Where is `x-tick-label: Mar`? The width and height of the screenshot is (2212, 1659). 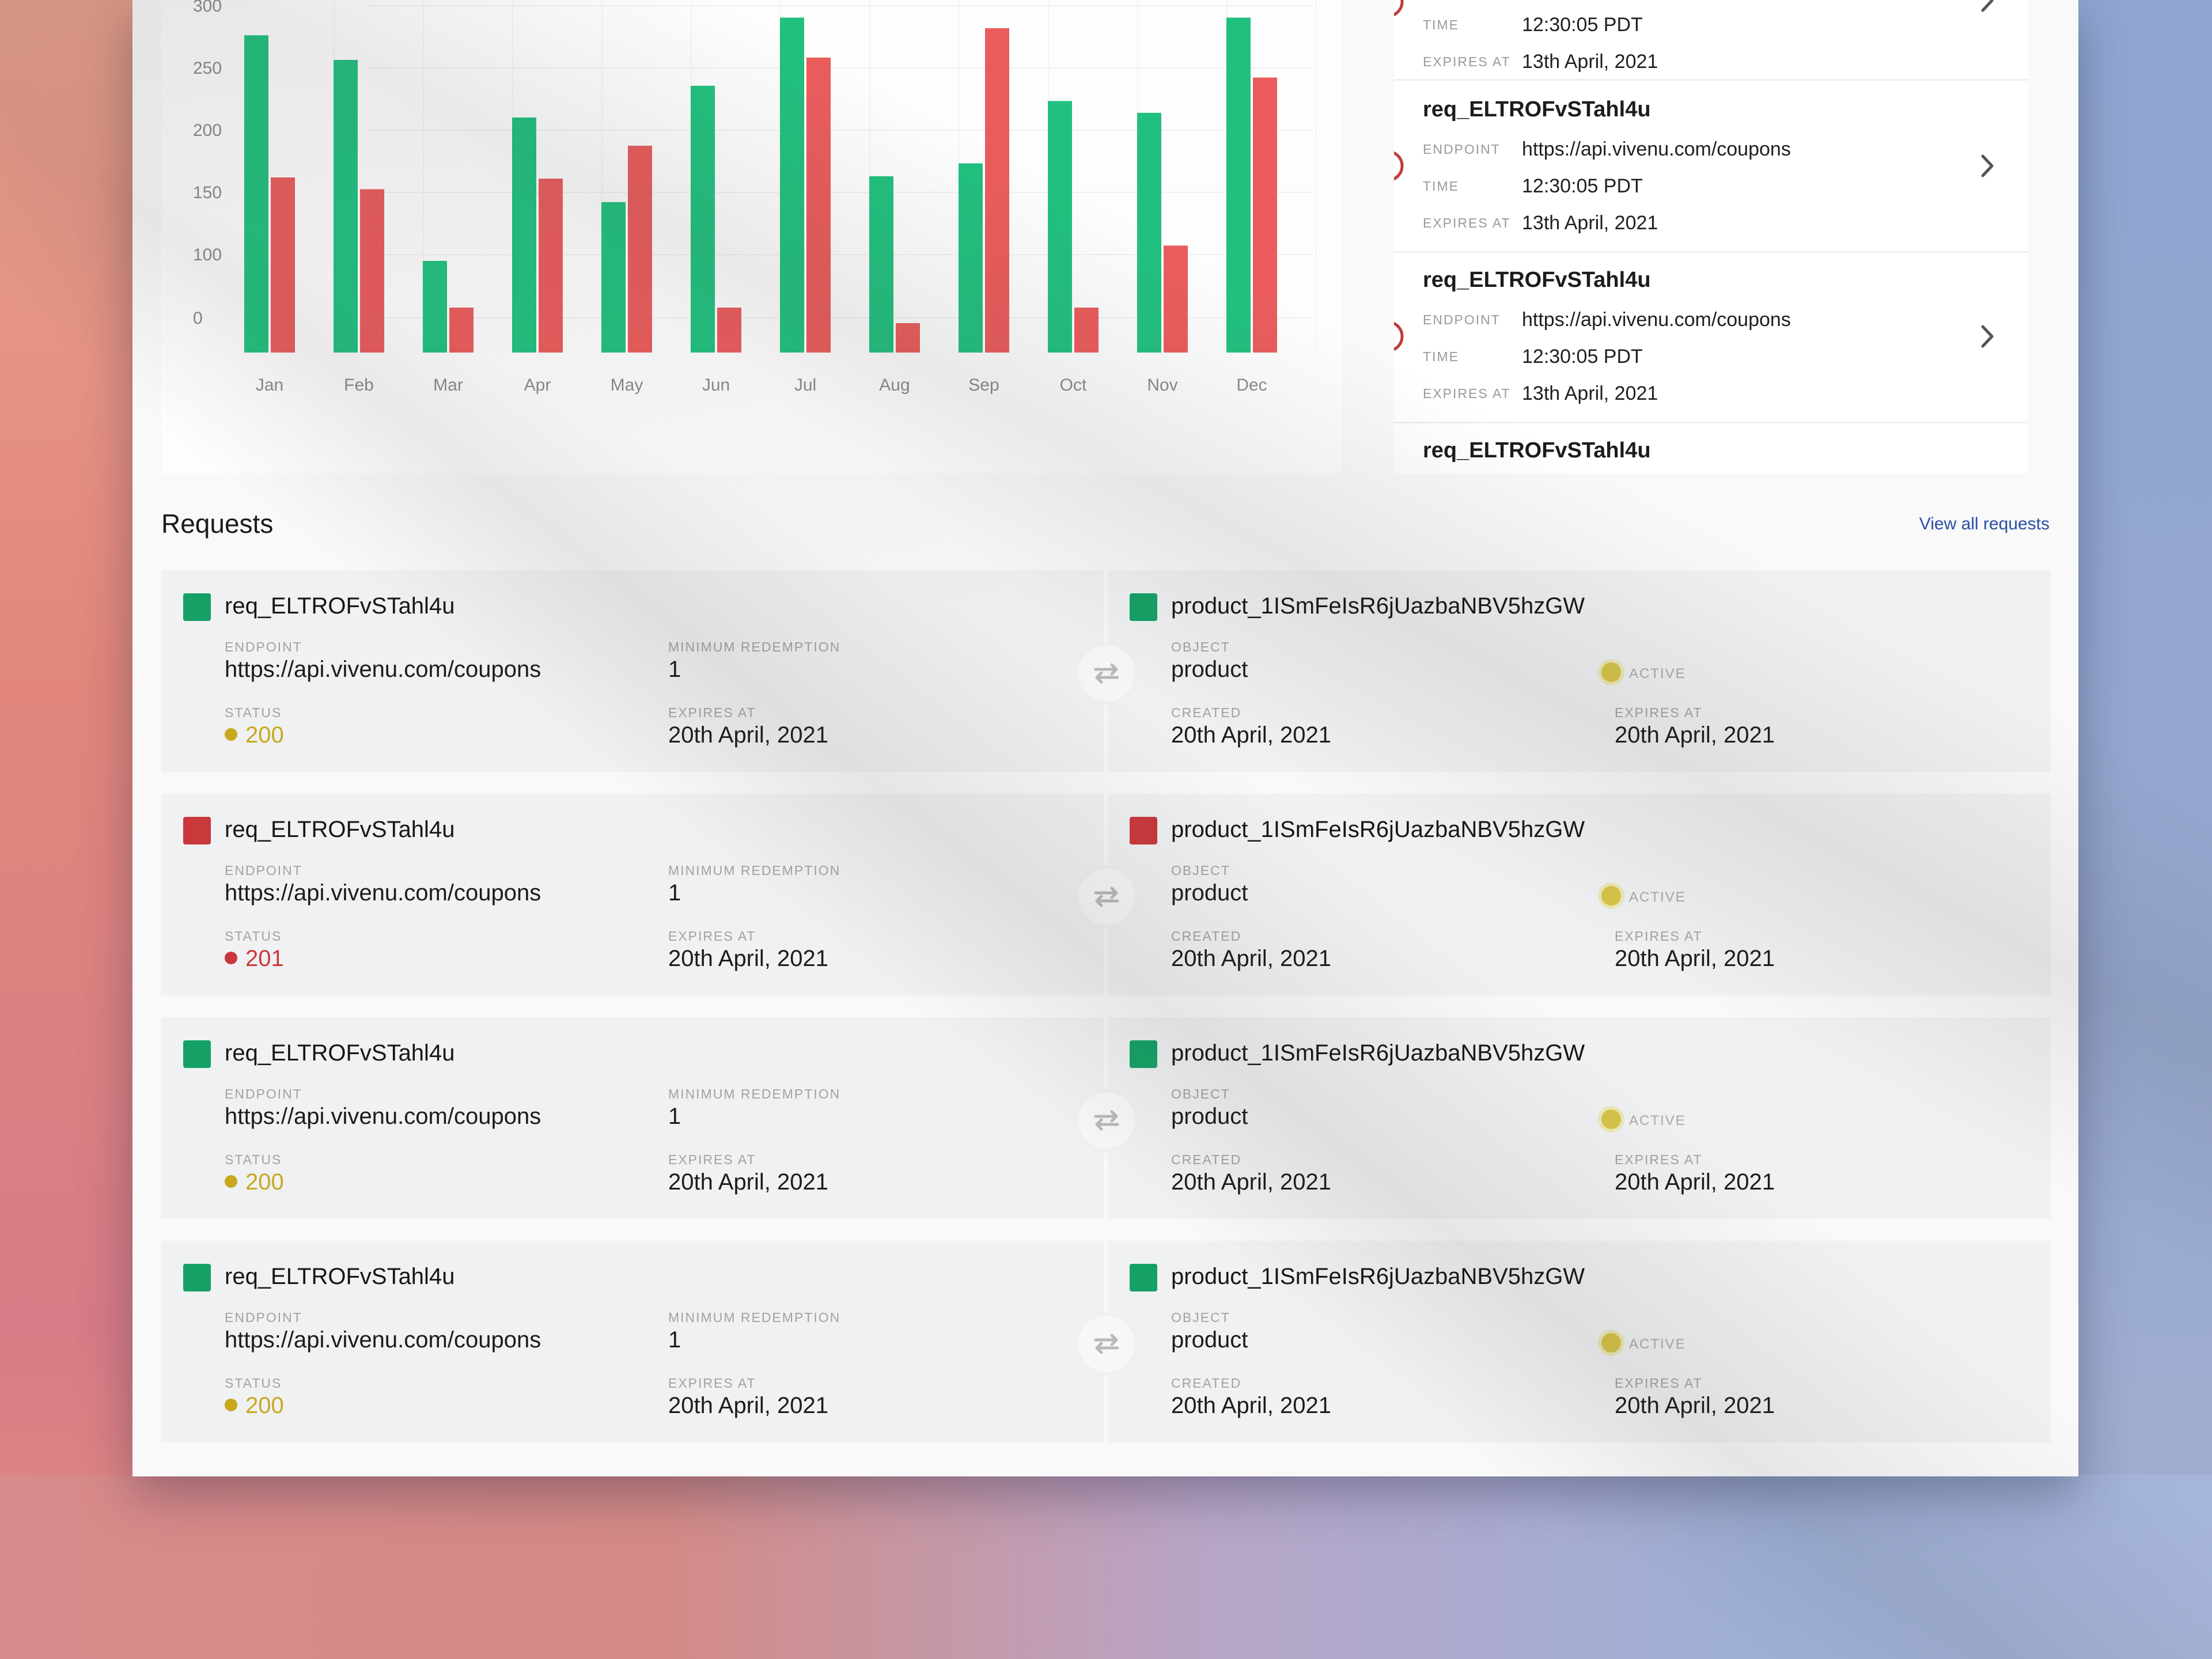 x-tick-label: Mar is located at coordinates (448, 385).